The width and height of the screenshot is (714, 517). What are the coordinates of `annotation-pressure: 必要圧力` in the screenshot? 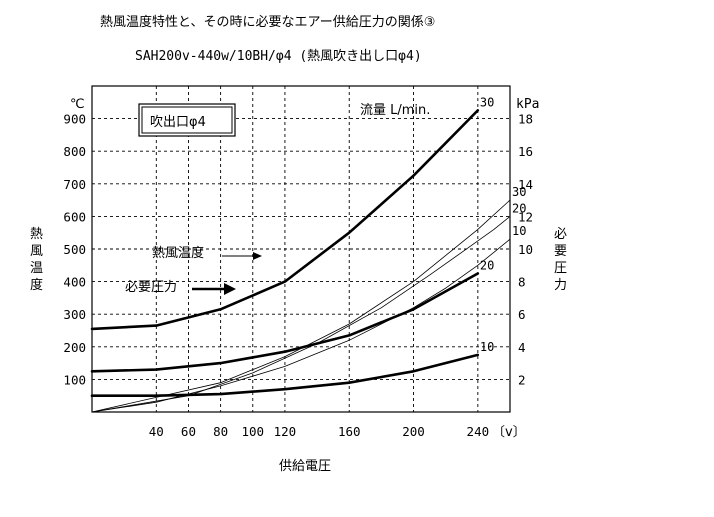 It's located at (151, 287).